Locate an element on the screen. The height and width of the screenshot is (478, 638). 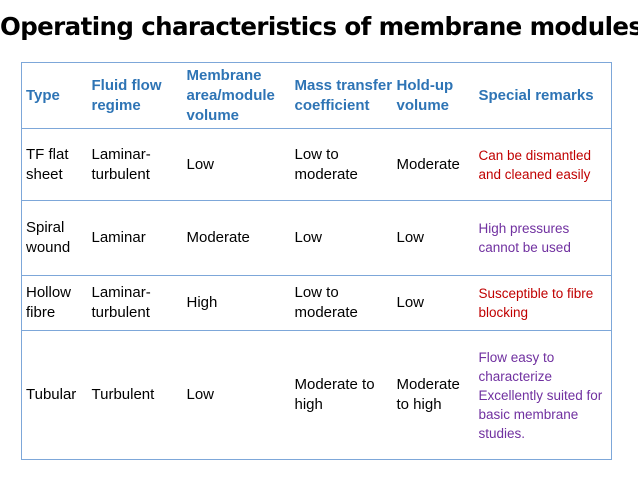
cell-type: Tubular is located at coordinates (54, 395).